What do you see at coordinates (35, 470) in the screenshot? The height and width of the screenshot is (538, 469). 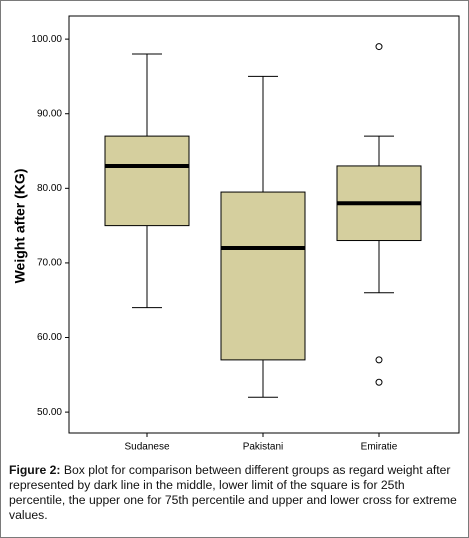 I see `caption-label: Figure 2:` at bounding box center [35, 470].